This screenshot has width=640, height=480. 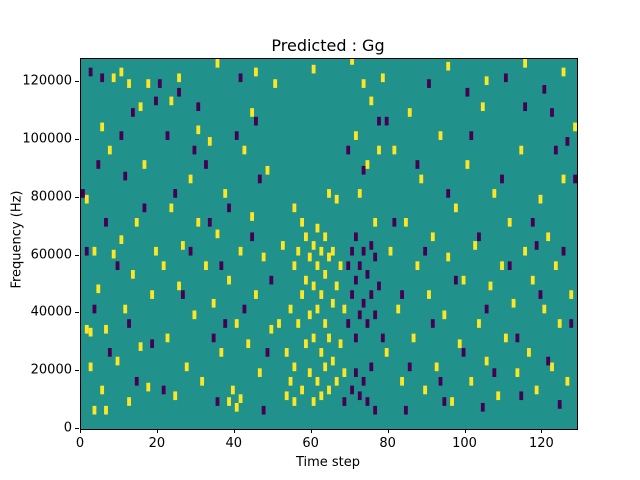 I want to click on y-tick-label: 120000, so click(x=47, y=81).